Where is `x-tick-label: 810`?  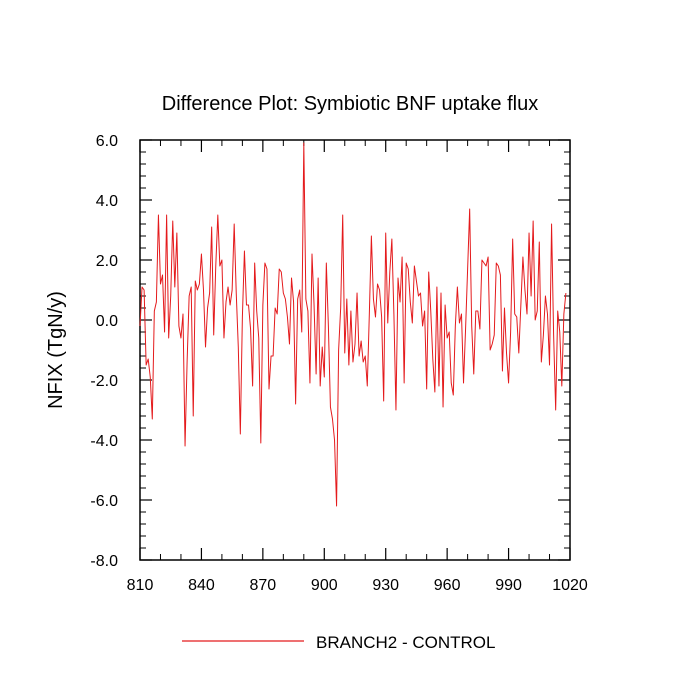
x-tick-label: 810 is located at coordinates (140, 585).